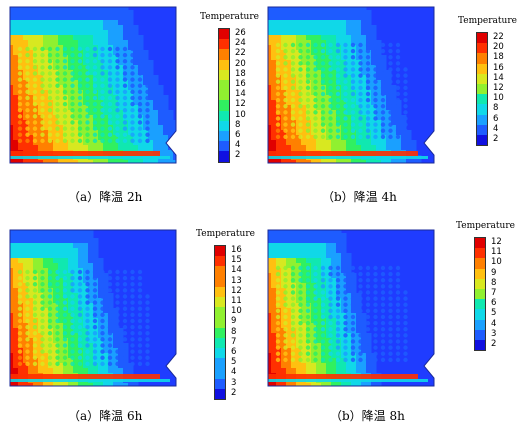 The image size is (522, 435). I want to click on caption-b-4h: （b）降温 4h, so click(359, 197).